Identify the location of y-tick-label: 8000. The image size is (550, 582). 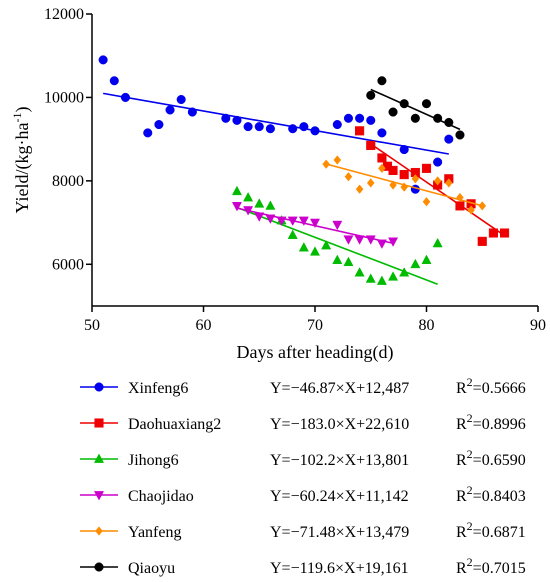
(68, 181).